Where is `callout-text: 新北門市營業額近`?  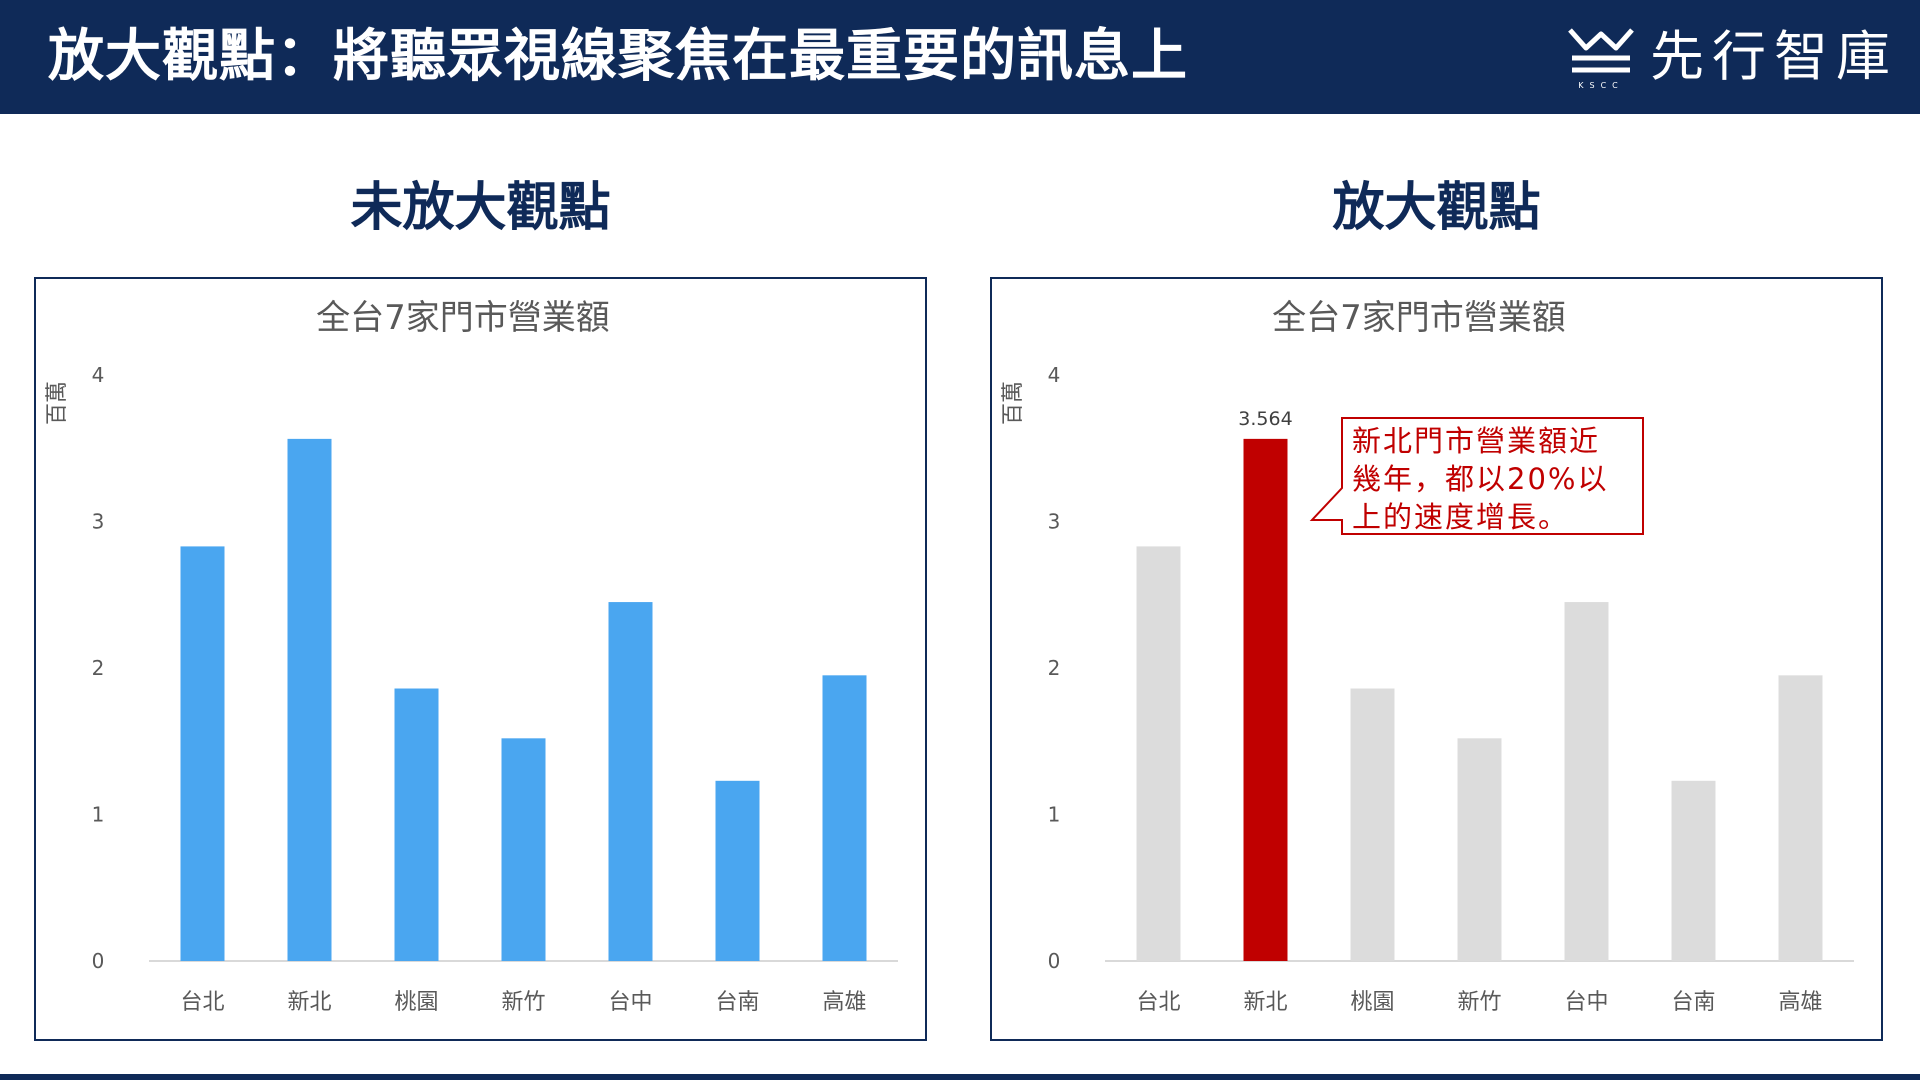
callout-text: 新北門市營業額近 is located at coordinates (1476, 441).